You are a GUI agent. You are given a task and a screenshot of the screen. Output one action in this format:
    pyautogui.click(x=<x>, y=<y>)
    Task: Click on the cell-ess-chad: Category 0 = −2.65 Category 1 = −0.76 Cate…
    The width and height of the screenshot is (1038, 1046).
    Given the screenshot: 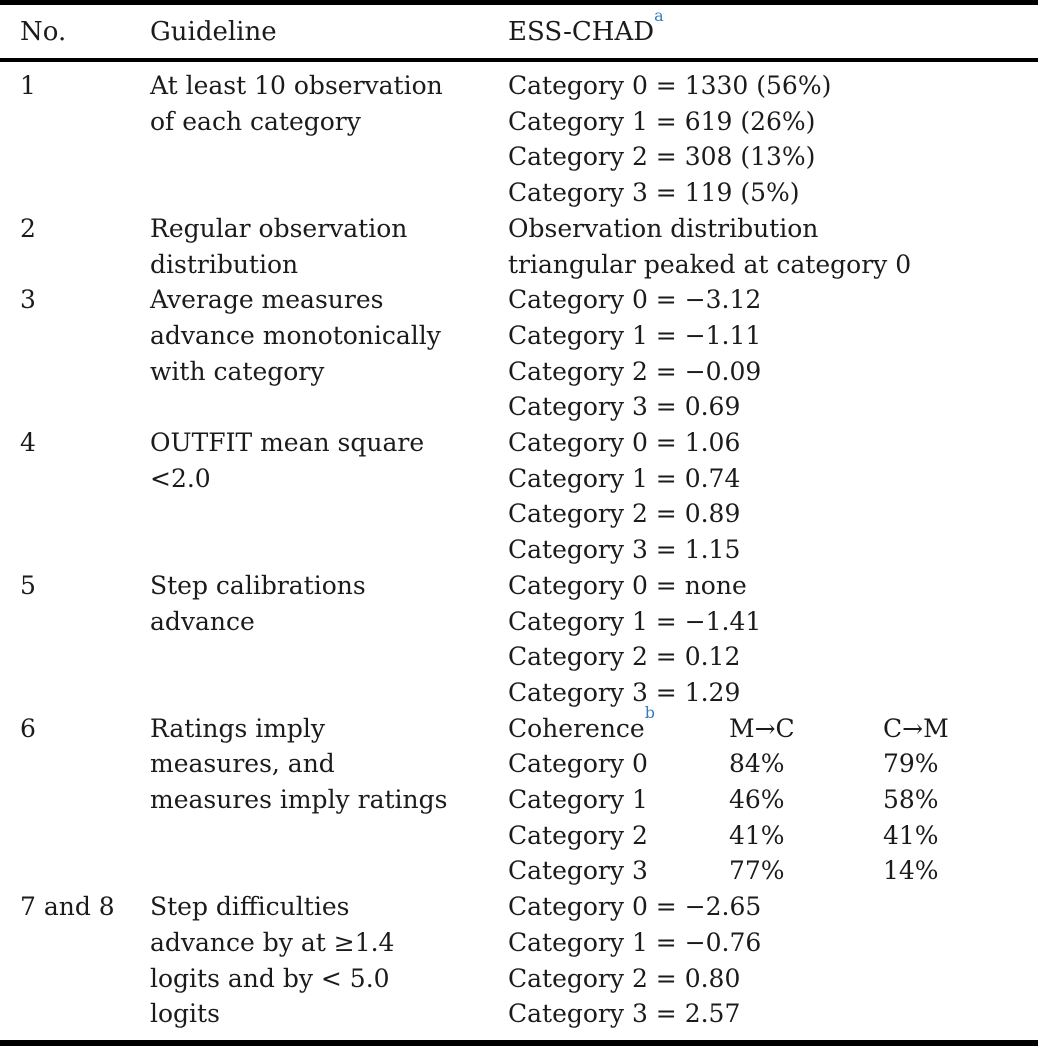 What is the action you would take?
    pyautogui.click(x=773, y=960)
    